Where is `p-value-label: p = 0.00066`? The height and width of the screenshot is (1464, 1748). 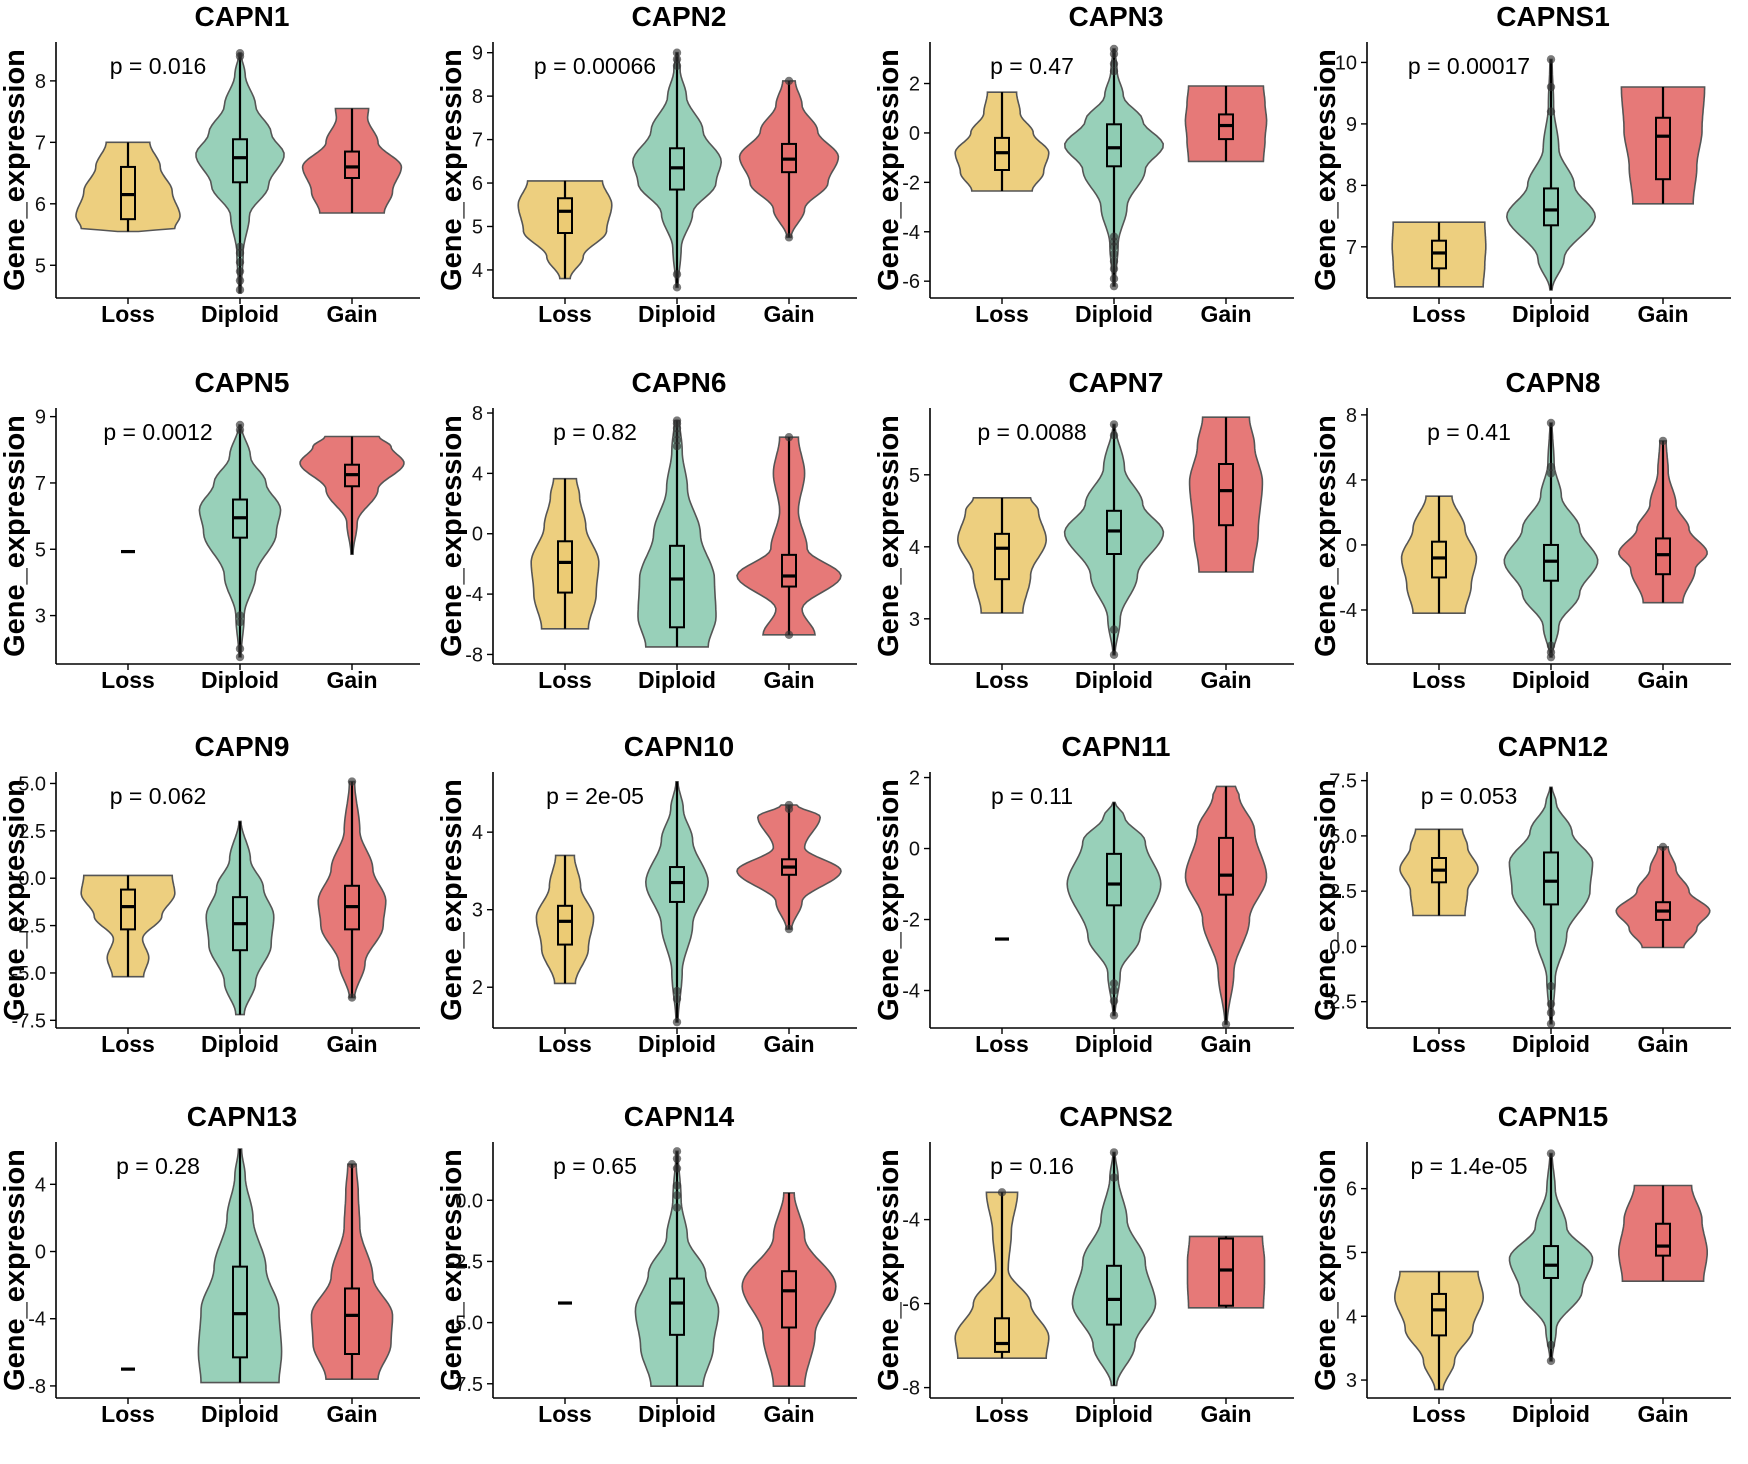 p-value-label: p = 0.00066 is located at coordinates (595, 66).